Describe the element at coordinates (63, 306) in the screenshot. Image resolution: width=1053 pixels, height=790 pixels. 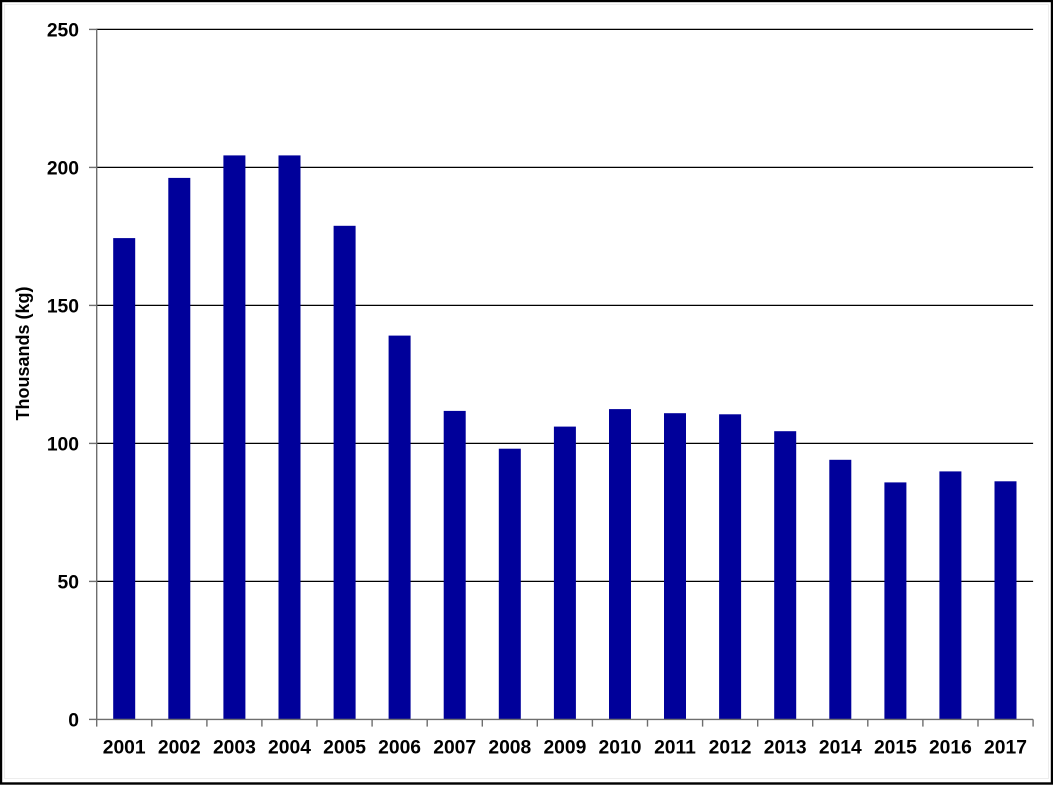
I see `svg-text: 150` at that location.